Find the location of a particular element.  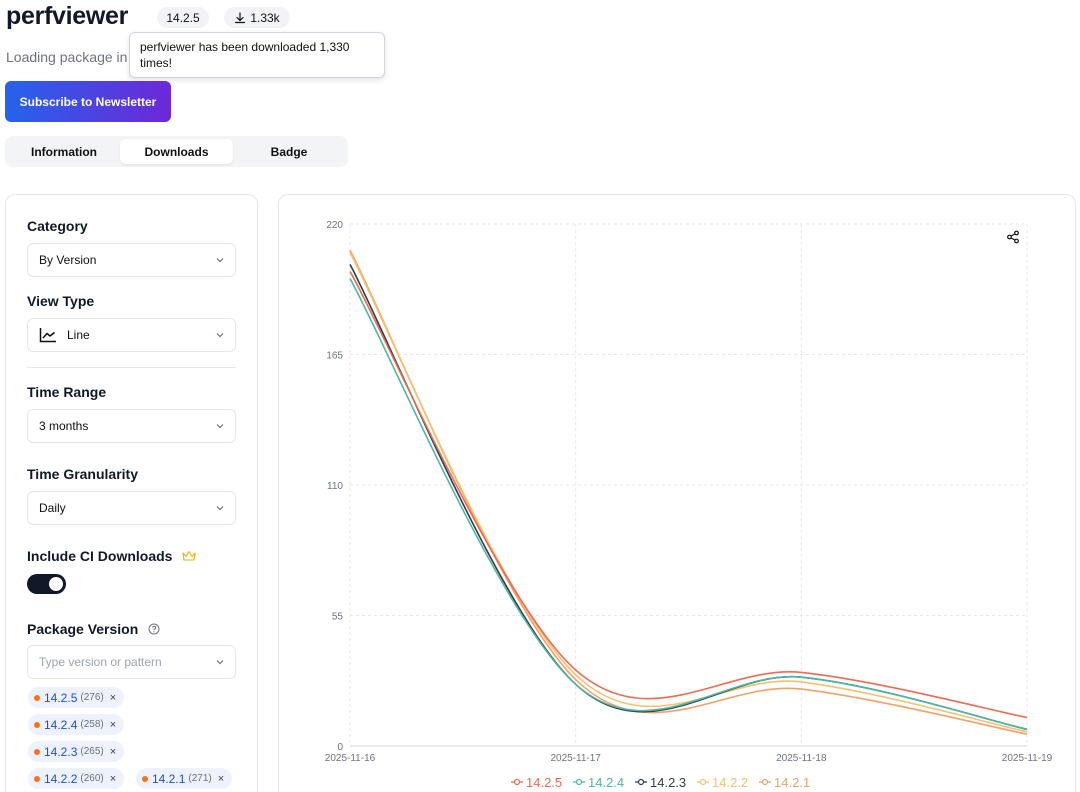

y-tick-label: 55 is located at coordinates (338, 617).